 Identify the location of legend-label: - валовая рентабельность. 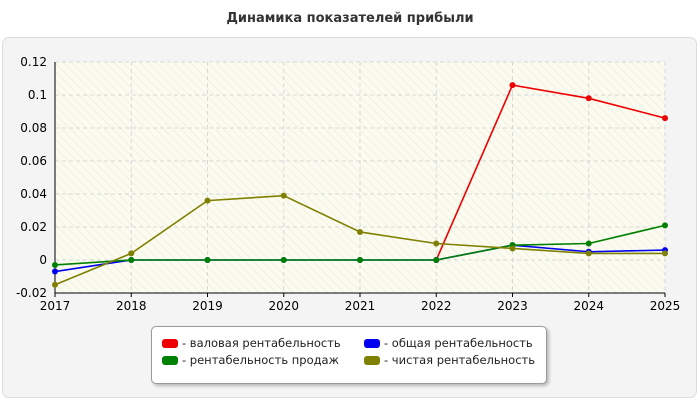
(261, 343).